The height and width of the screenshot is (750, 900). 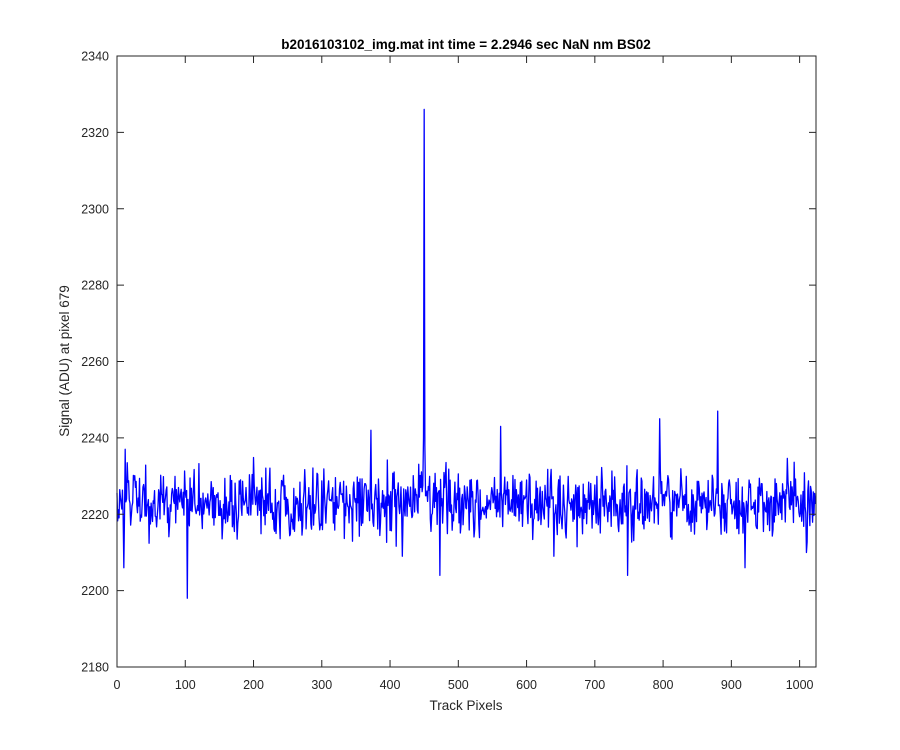 I want to click on x-tick-label: 900, so click(x=731, y=685).